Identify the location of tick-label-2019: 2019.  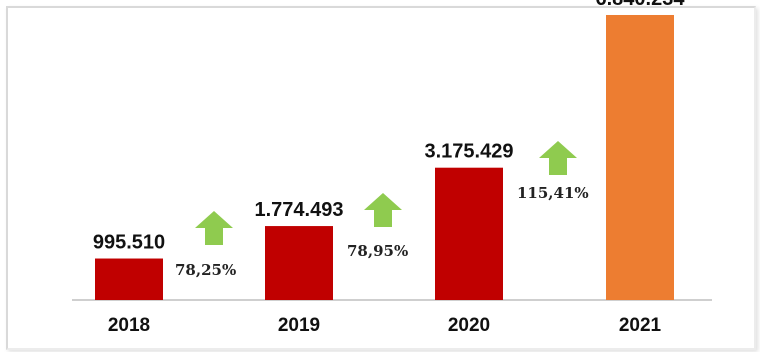
(299, 325).